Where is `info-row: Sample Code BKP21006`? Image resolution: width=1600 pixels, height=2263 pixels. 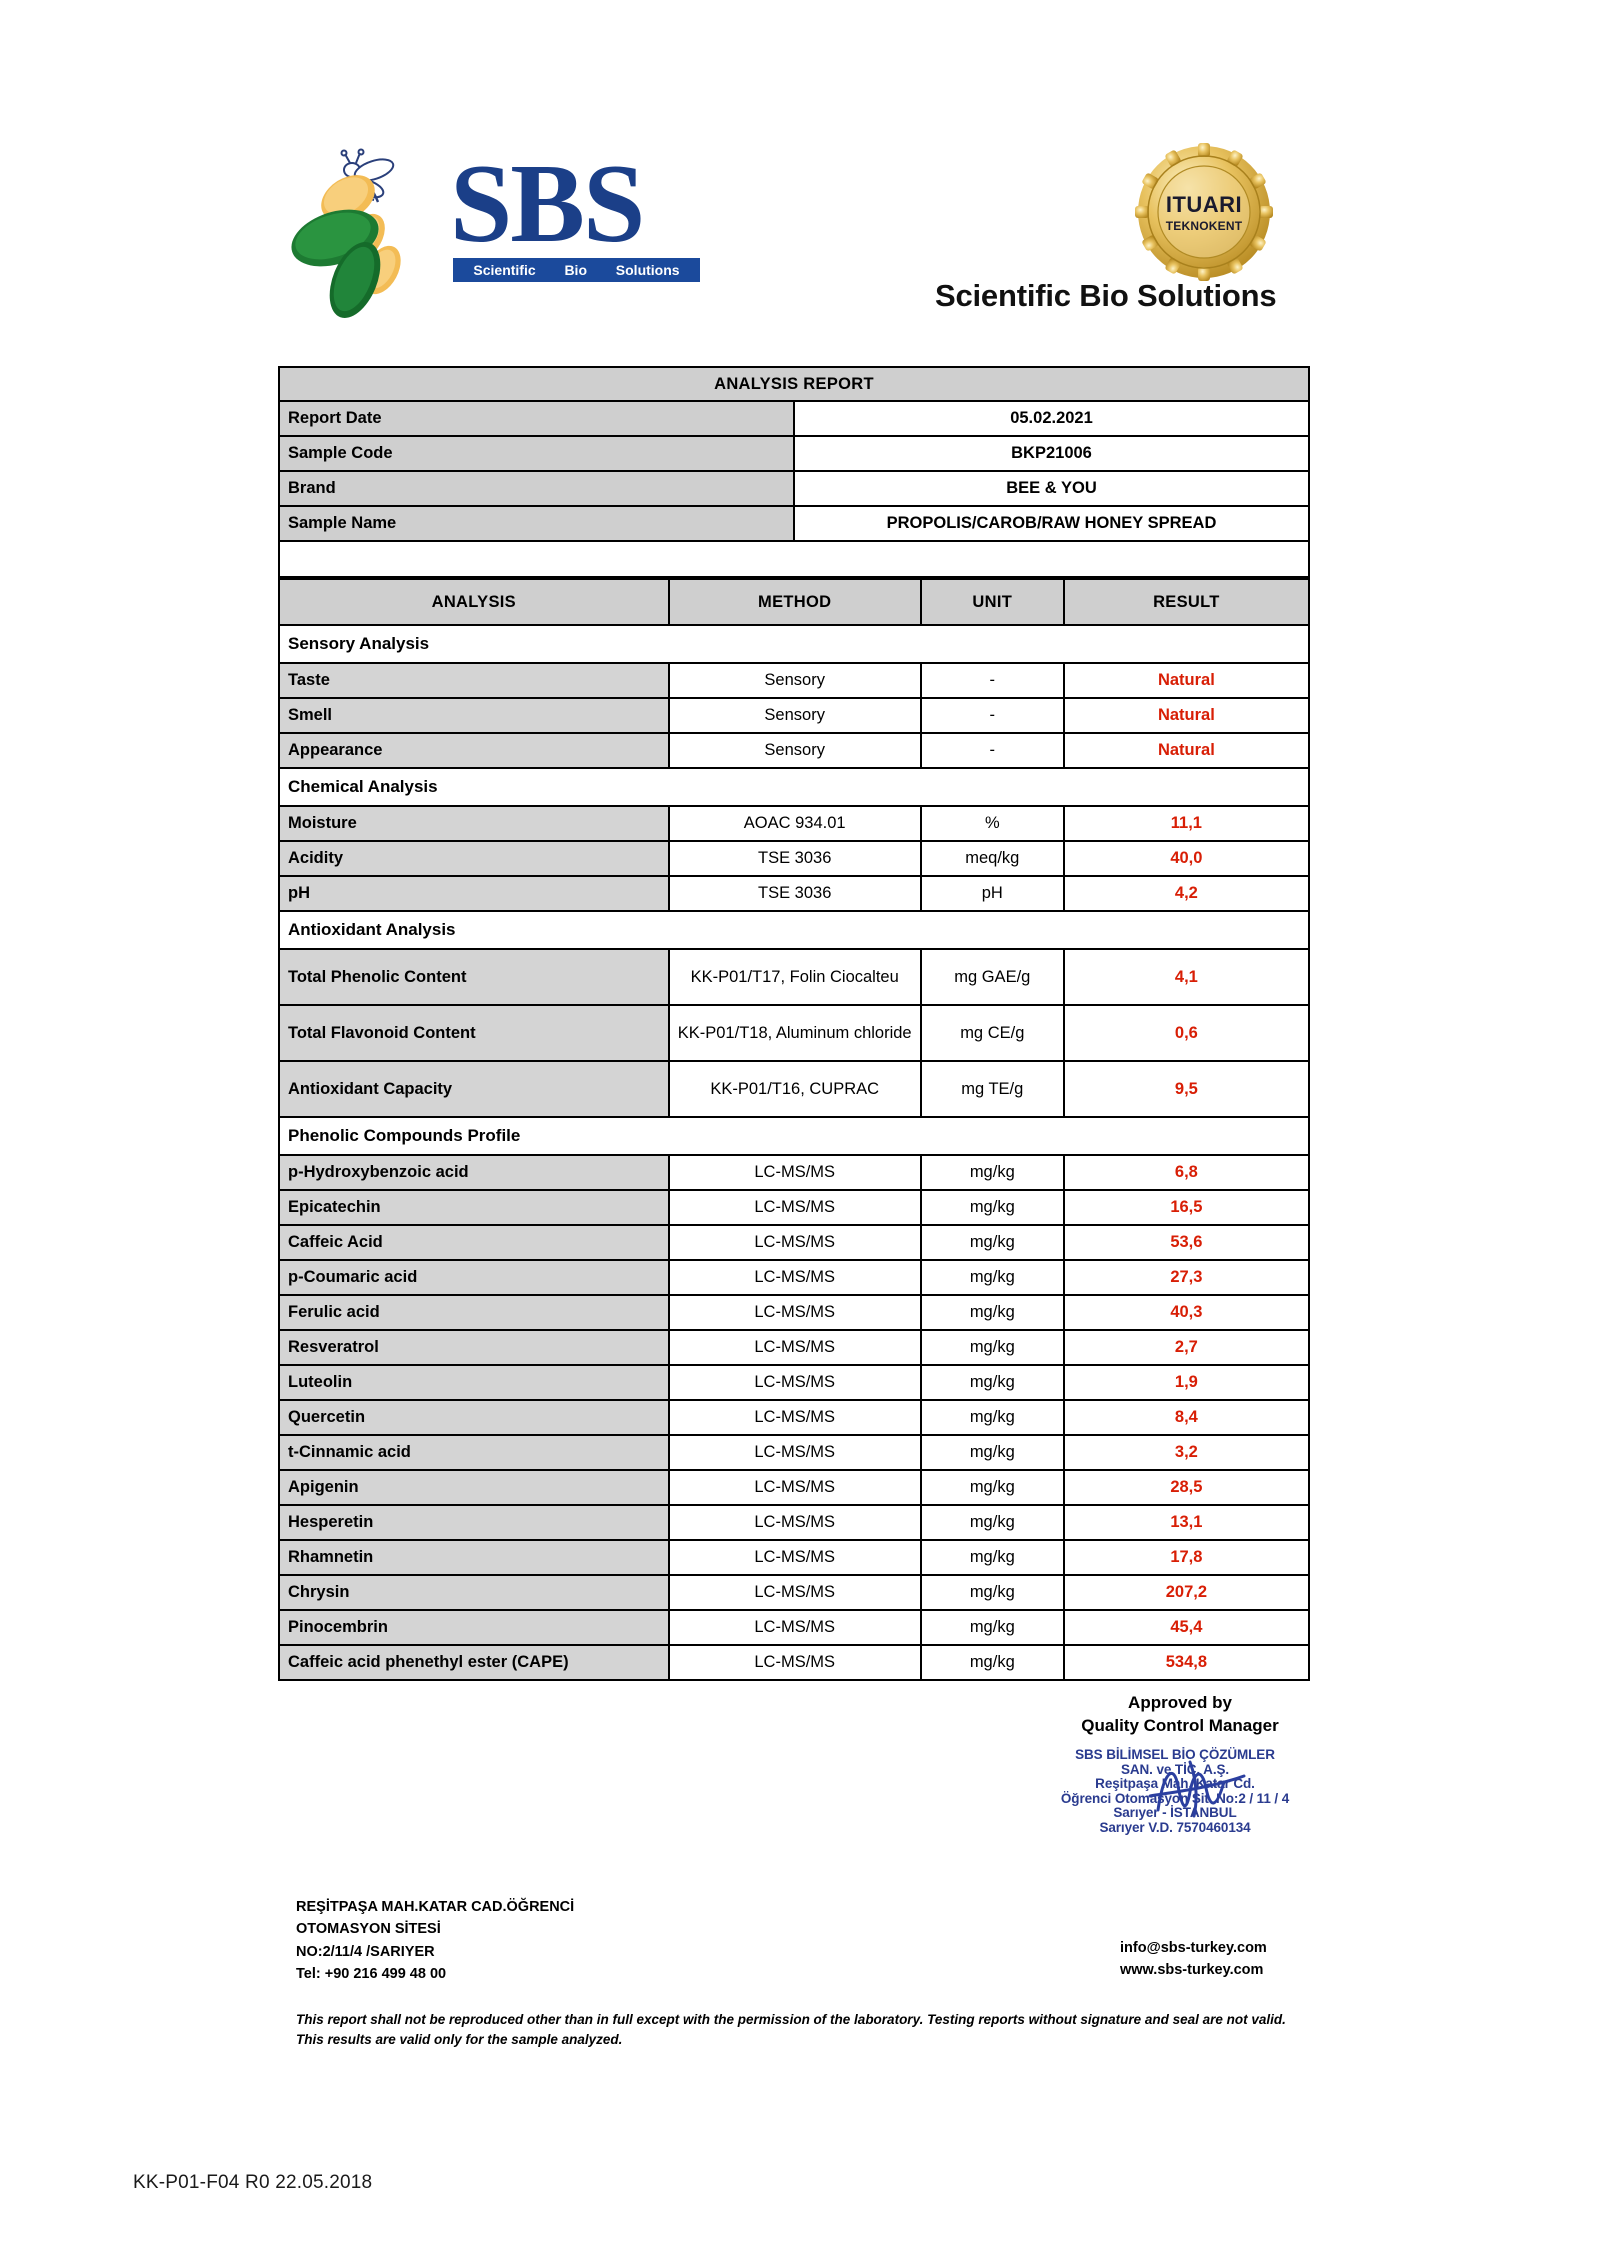 info-row: Sample Code BKP21006 is located at coordinates (794, 453).